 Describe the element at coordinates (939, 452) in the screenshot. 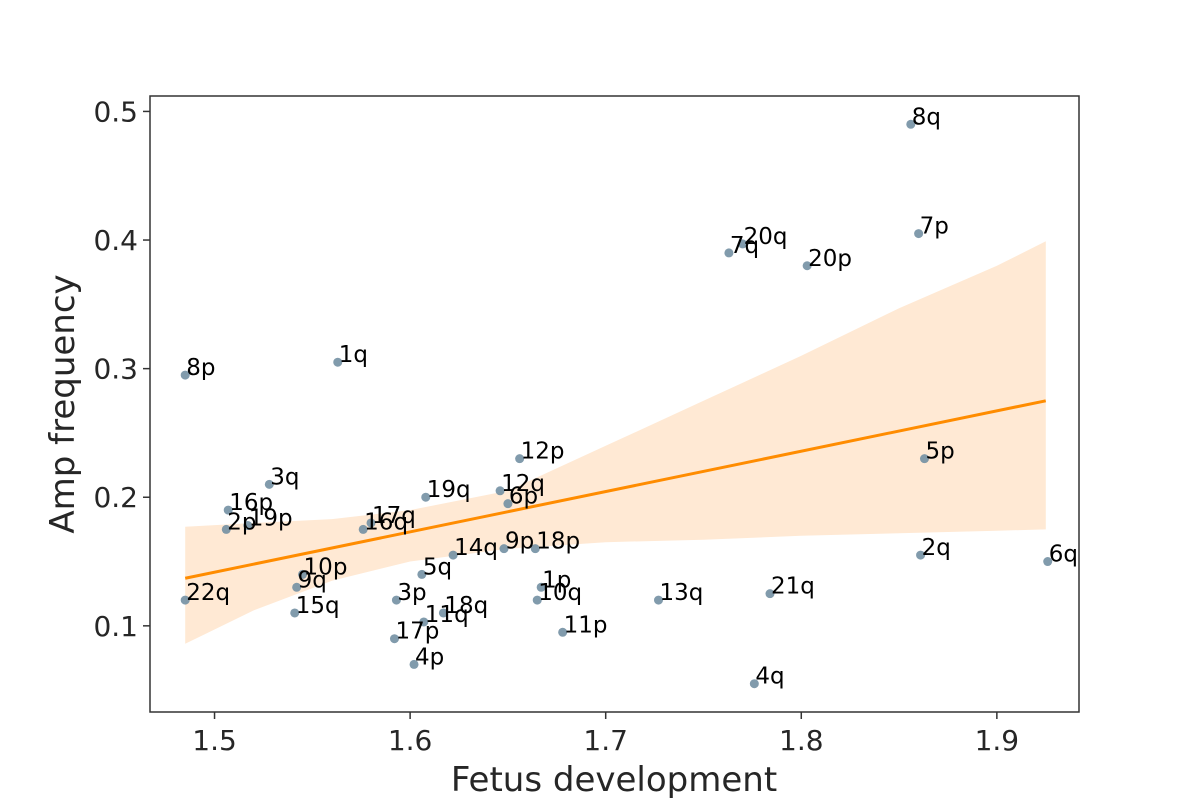

I see `point-label: 5p` at that location.